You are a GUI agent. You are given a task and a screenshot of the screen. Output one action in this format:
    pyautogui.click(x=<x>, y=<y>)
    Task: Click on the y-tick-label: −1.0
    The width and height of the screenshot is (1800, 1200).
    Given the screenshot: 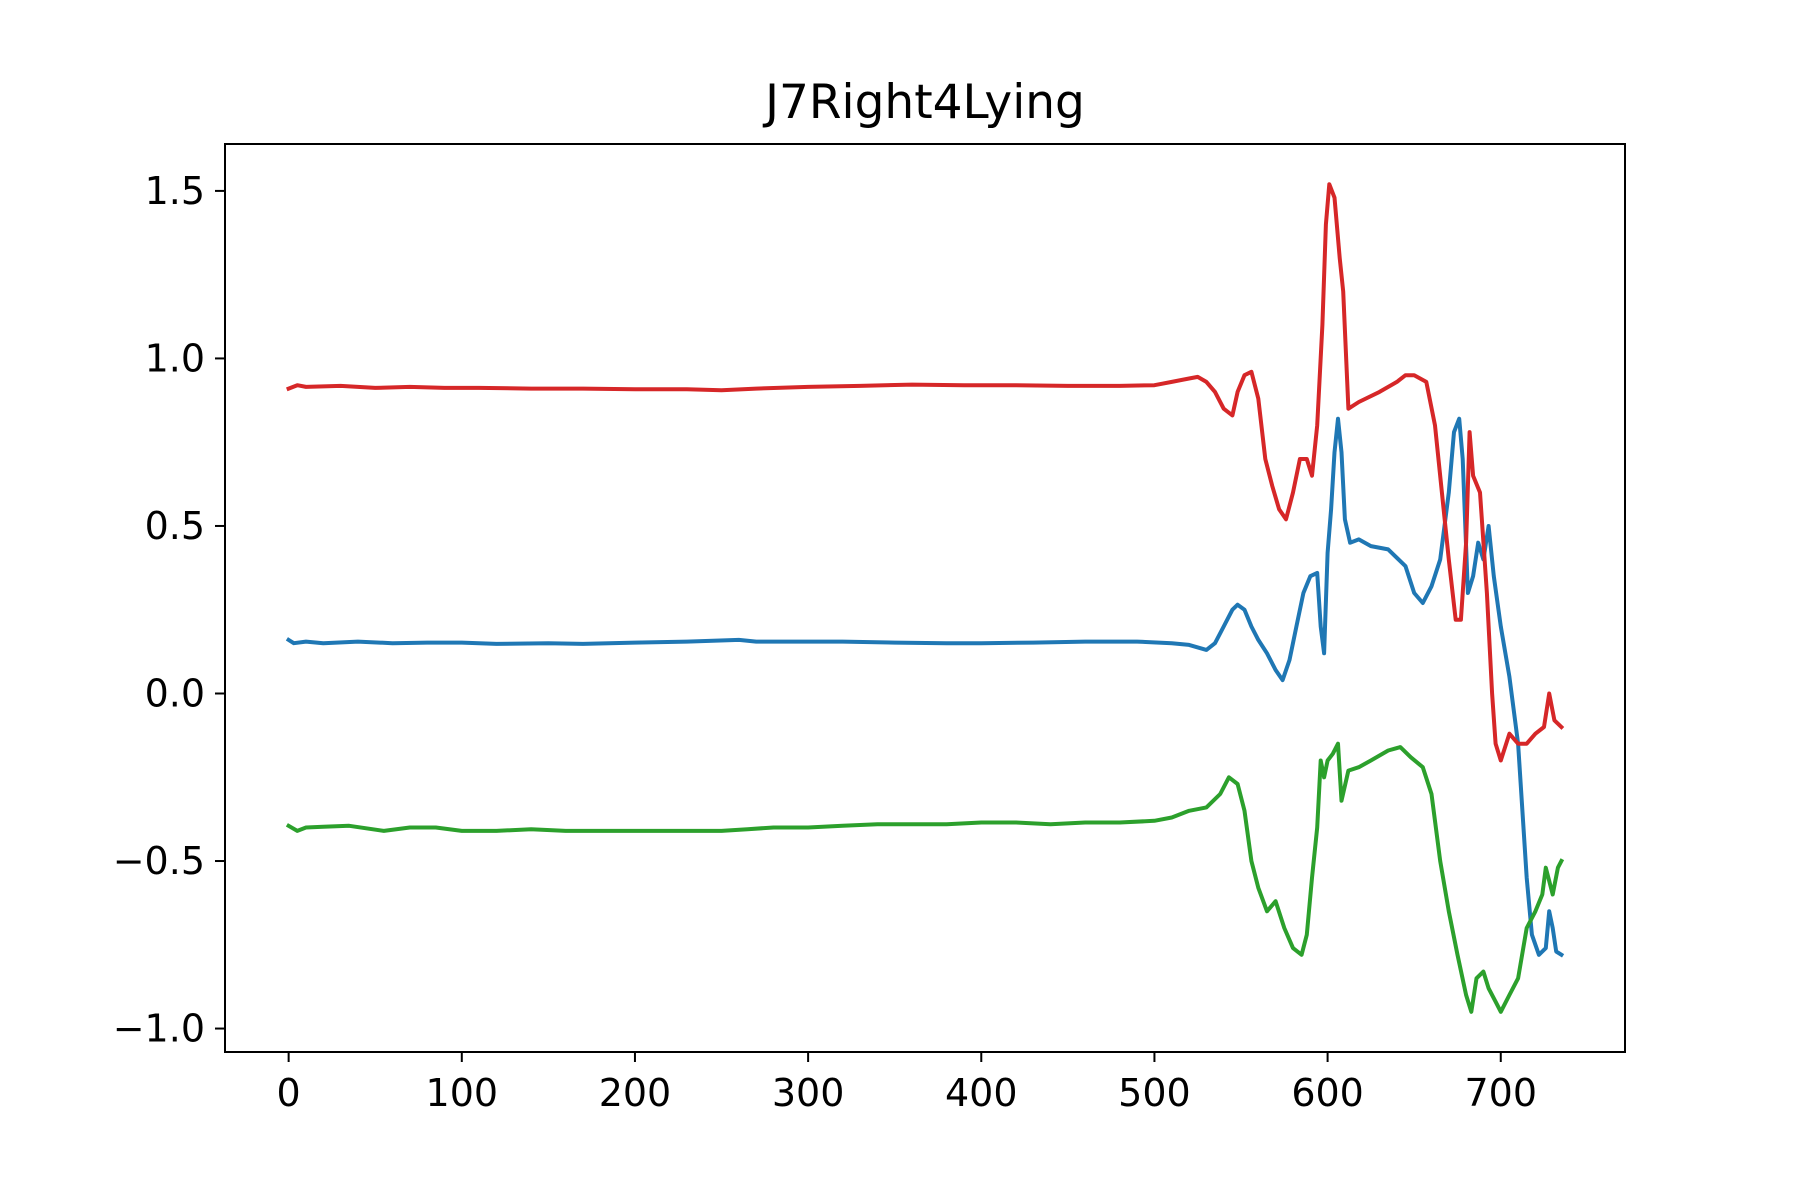 What is the action you would take?
    pyautogui.click(x=159, y=1029)
    